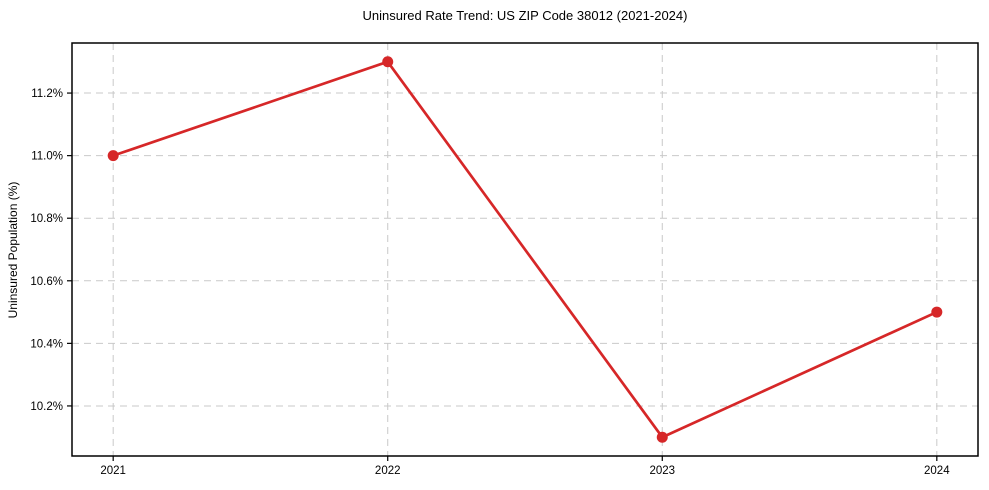  What do you see at coordinates (46, 219) in the screenshot?
I see `y-tick-label: 10.8%` at bounding box center [46, 219].